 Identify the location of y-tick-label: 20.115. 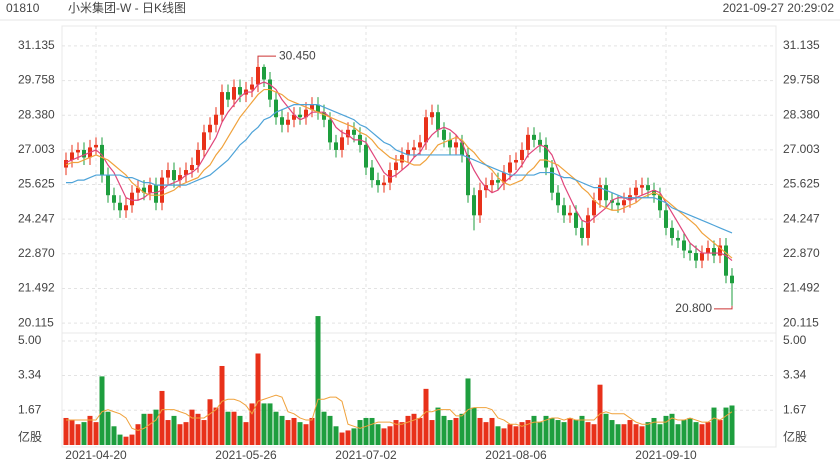
(36, 322).